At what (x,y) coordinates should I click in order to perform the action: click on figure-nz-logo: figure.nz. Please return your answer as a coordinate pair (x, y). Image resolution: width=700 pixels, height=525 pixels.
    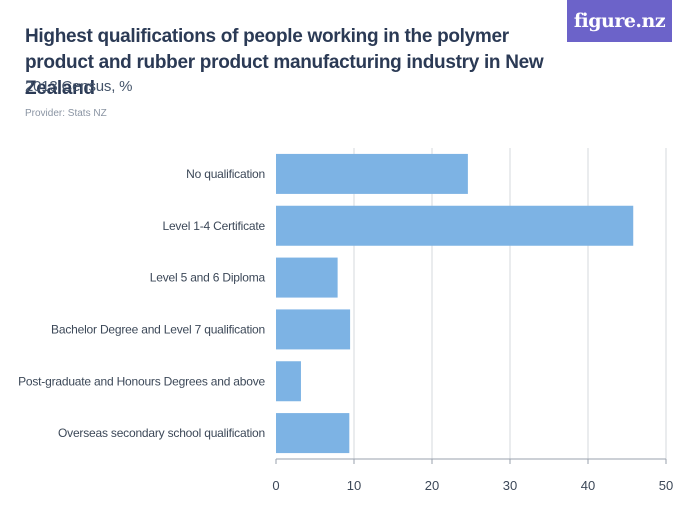
    Looking at the image, I should click on (619, 21).